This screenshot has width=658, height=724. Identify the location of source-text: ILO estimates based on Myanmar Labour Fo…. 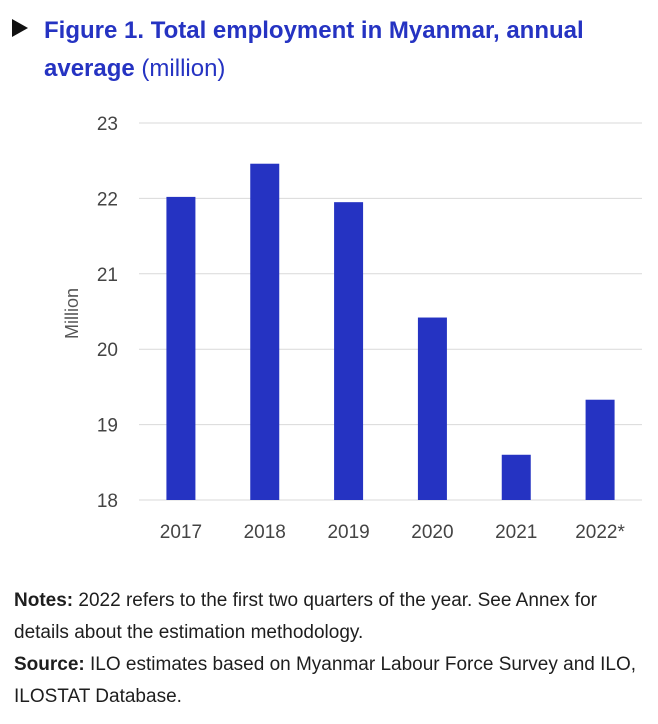
(325, 680).